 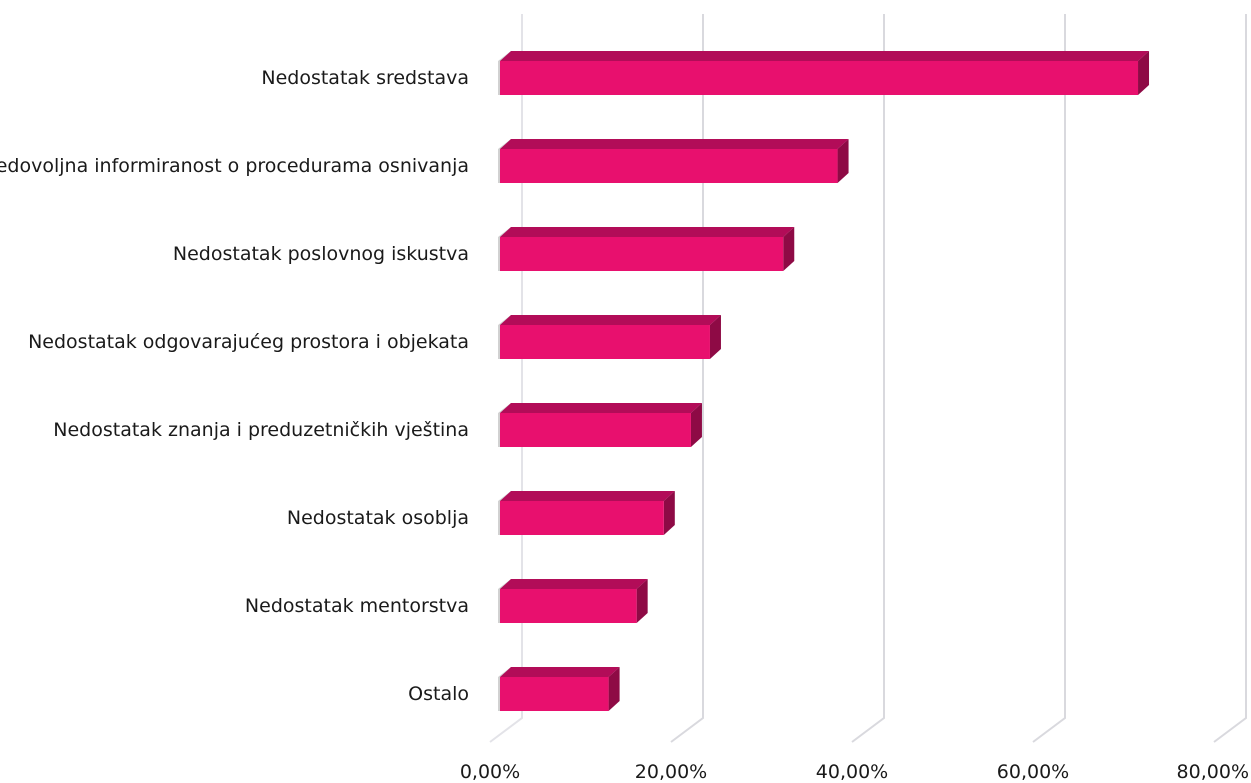 I want to click on x-tick-label: 60,00%, so click(x=1033, y=772).